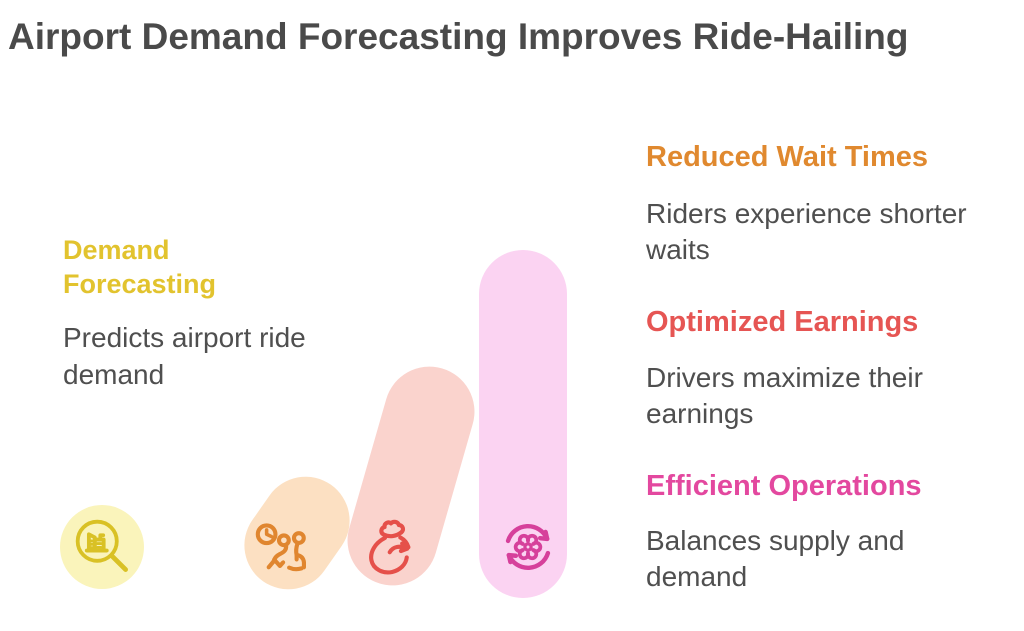  What do you see at coordinates (775, 559) in the screenshot?
I see `benefit-description-efficient-operations: Balances supply and demand` at bounding box center [775, 559].